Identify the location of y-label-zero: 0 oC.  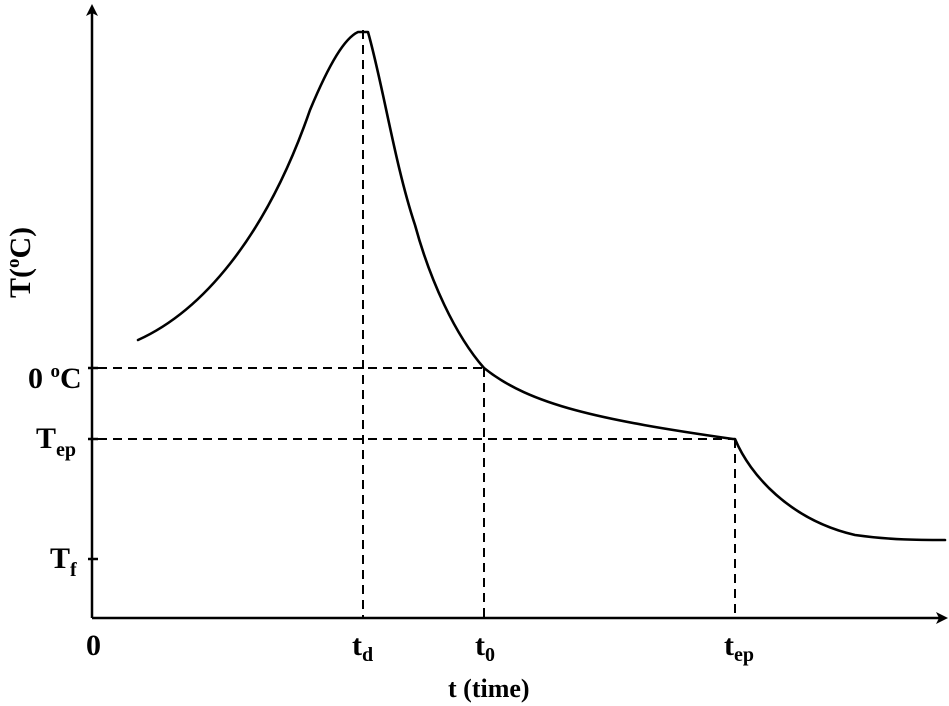
(55, 378).